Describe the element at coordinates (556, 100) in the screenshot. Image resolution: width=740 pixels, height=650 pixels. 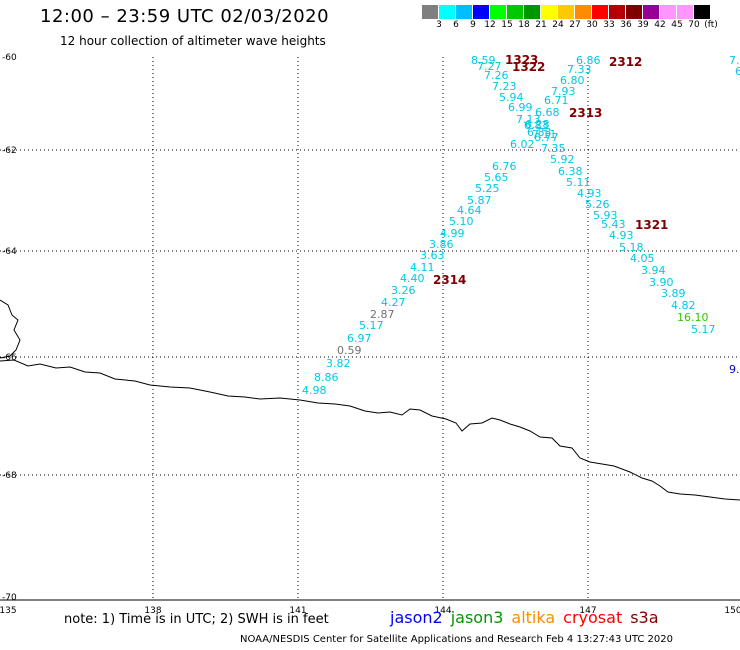
I see `swh-value: 6.71` at that location.